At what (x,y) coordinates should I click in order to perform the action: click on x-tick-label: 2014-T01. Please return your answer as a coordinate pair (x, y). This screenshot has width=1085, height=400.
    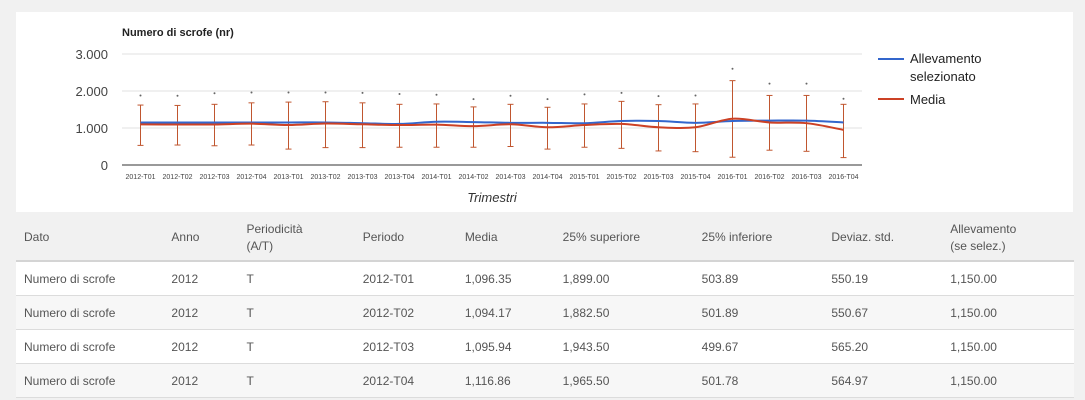
    Looking at the image, I should click on (437, 177).